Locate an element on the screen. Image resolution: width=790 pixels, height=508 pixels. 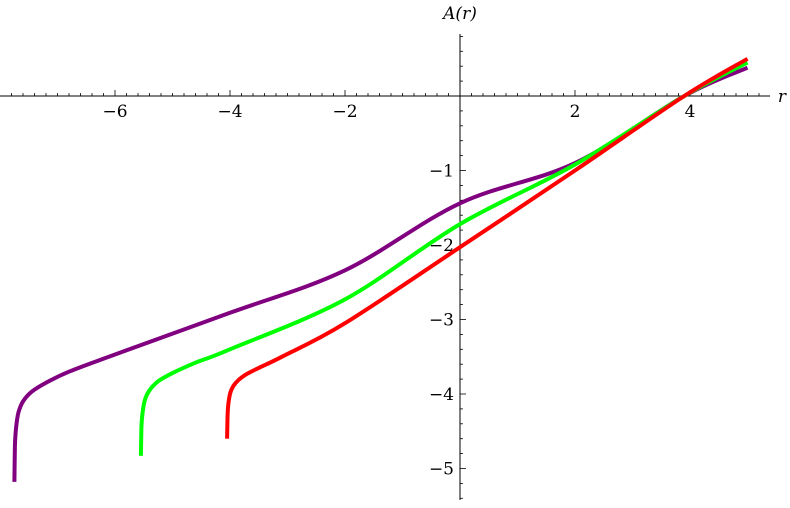
x-tick-label: 2 is located at coordinates (575, 112).